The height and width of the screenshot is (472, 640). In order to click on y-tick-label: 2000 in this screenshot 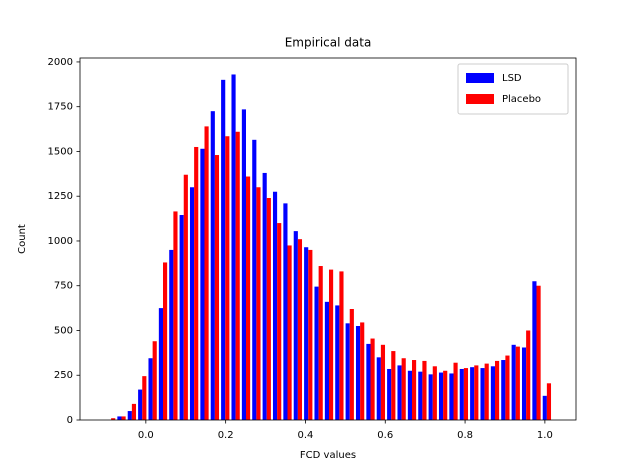, I will do `click(60, 62)`.